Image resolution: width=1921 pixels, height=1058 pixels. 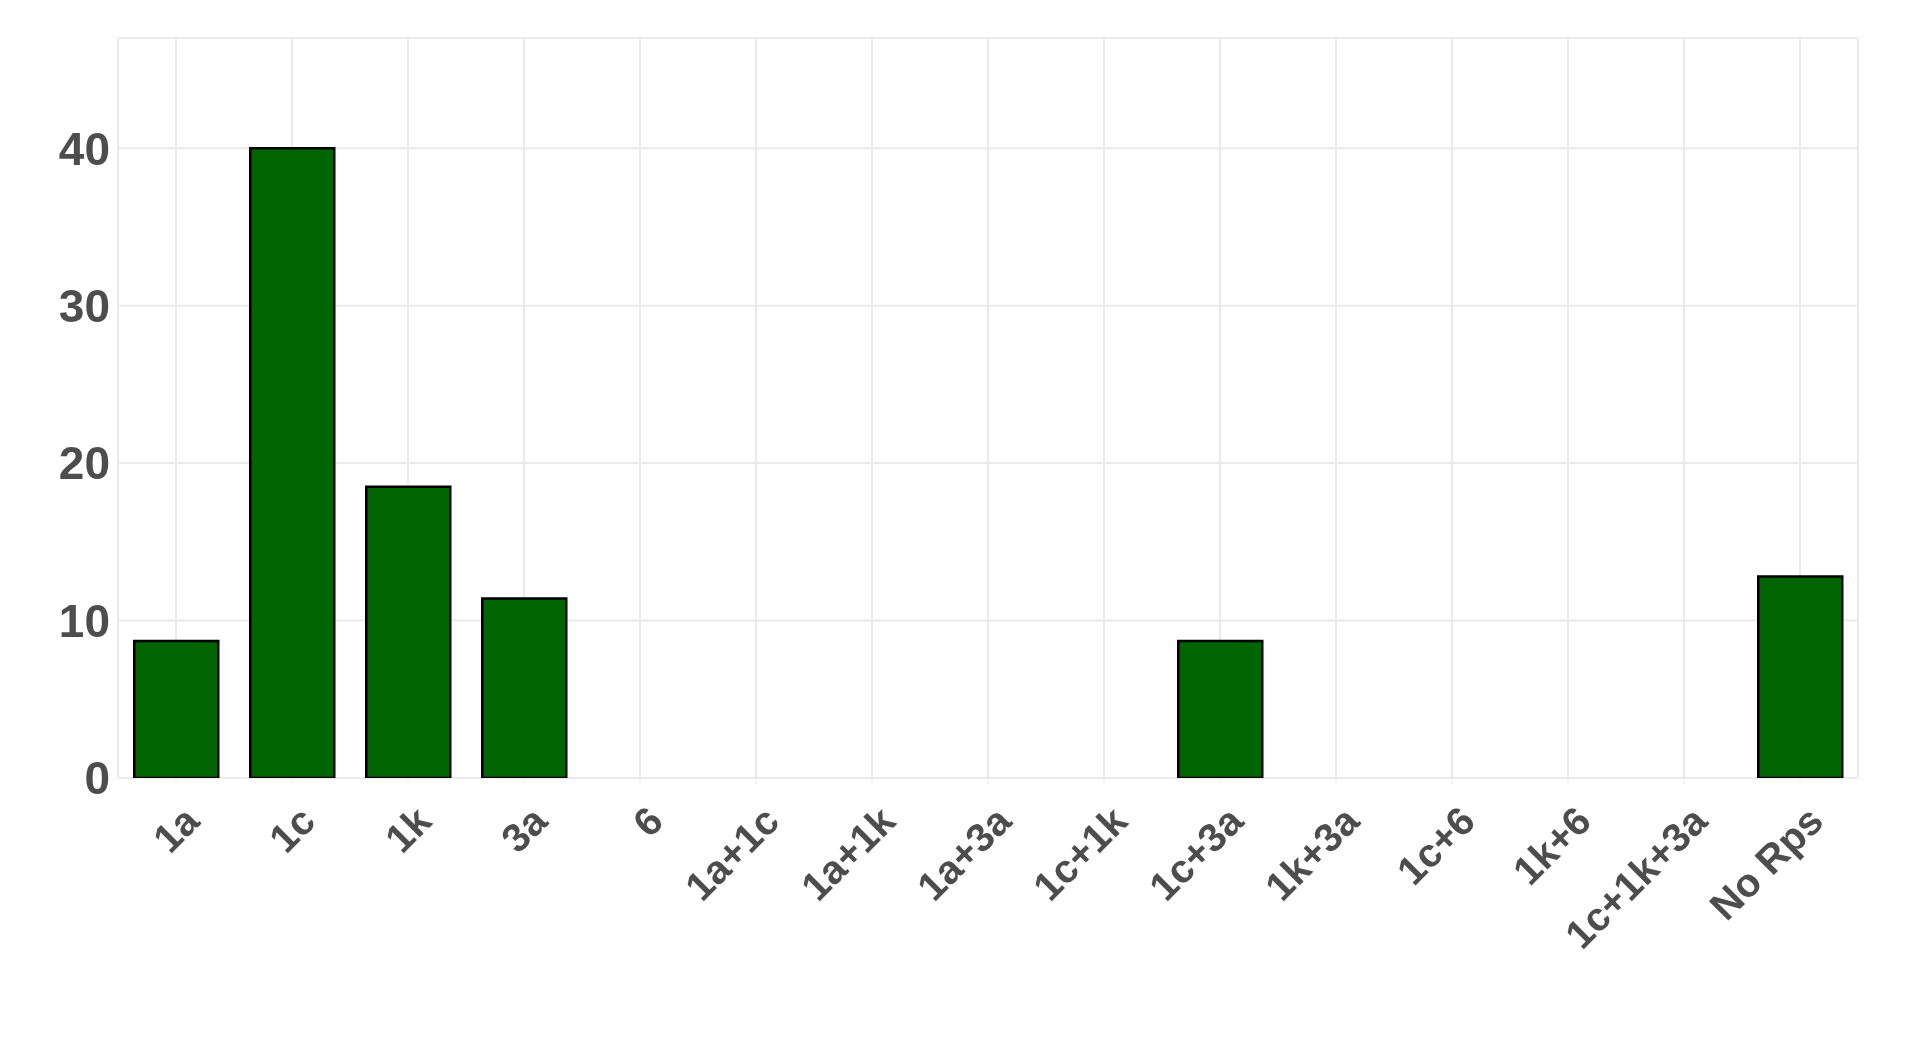 I want to click on x-tick-label: 1c, so click(x=292, y=829).